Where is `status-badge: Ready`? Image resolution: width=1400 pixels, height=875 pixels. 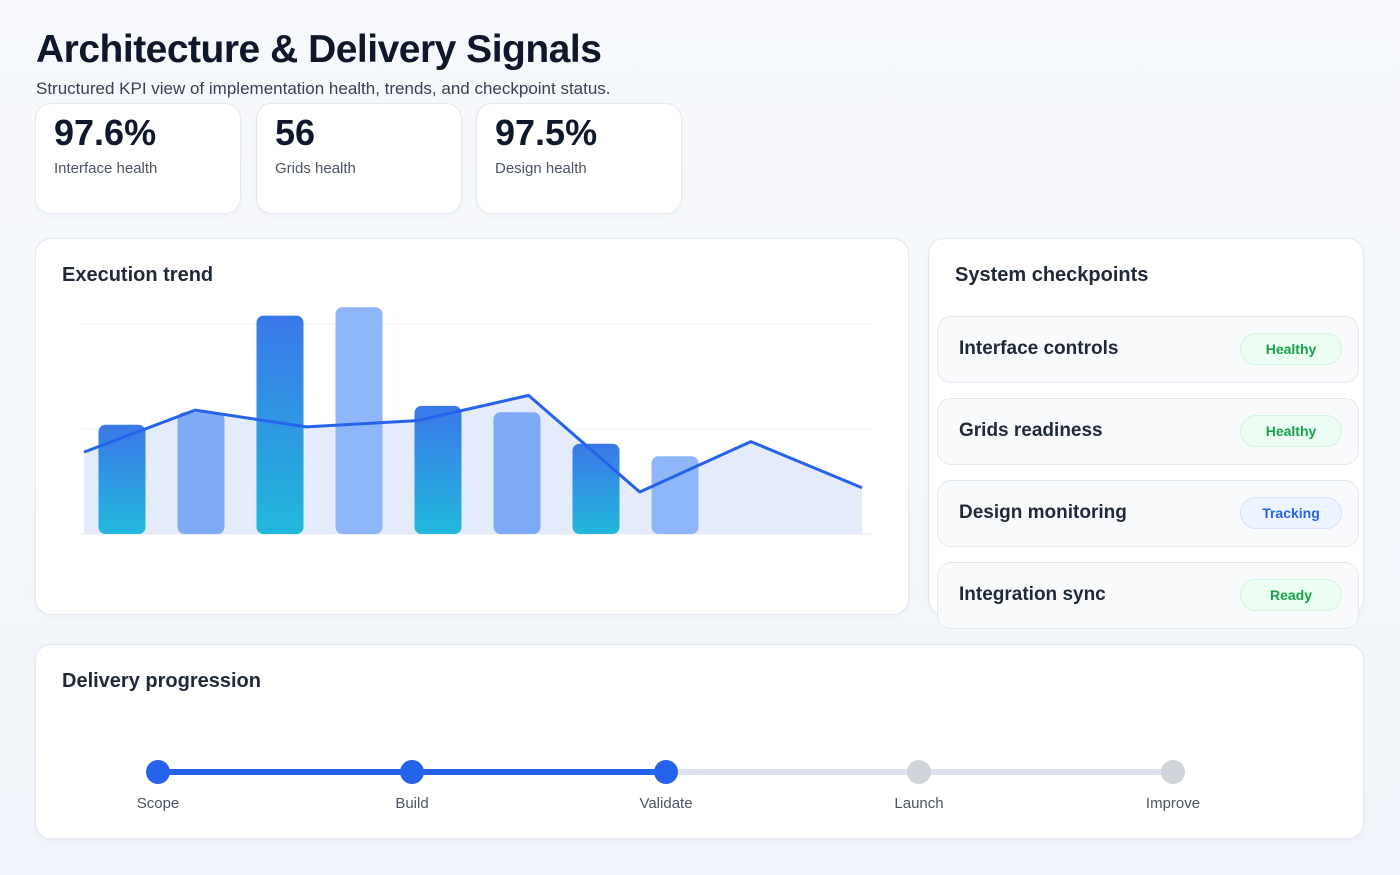 status-badge: Ready is located at coordinates (1291, 595).